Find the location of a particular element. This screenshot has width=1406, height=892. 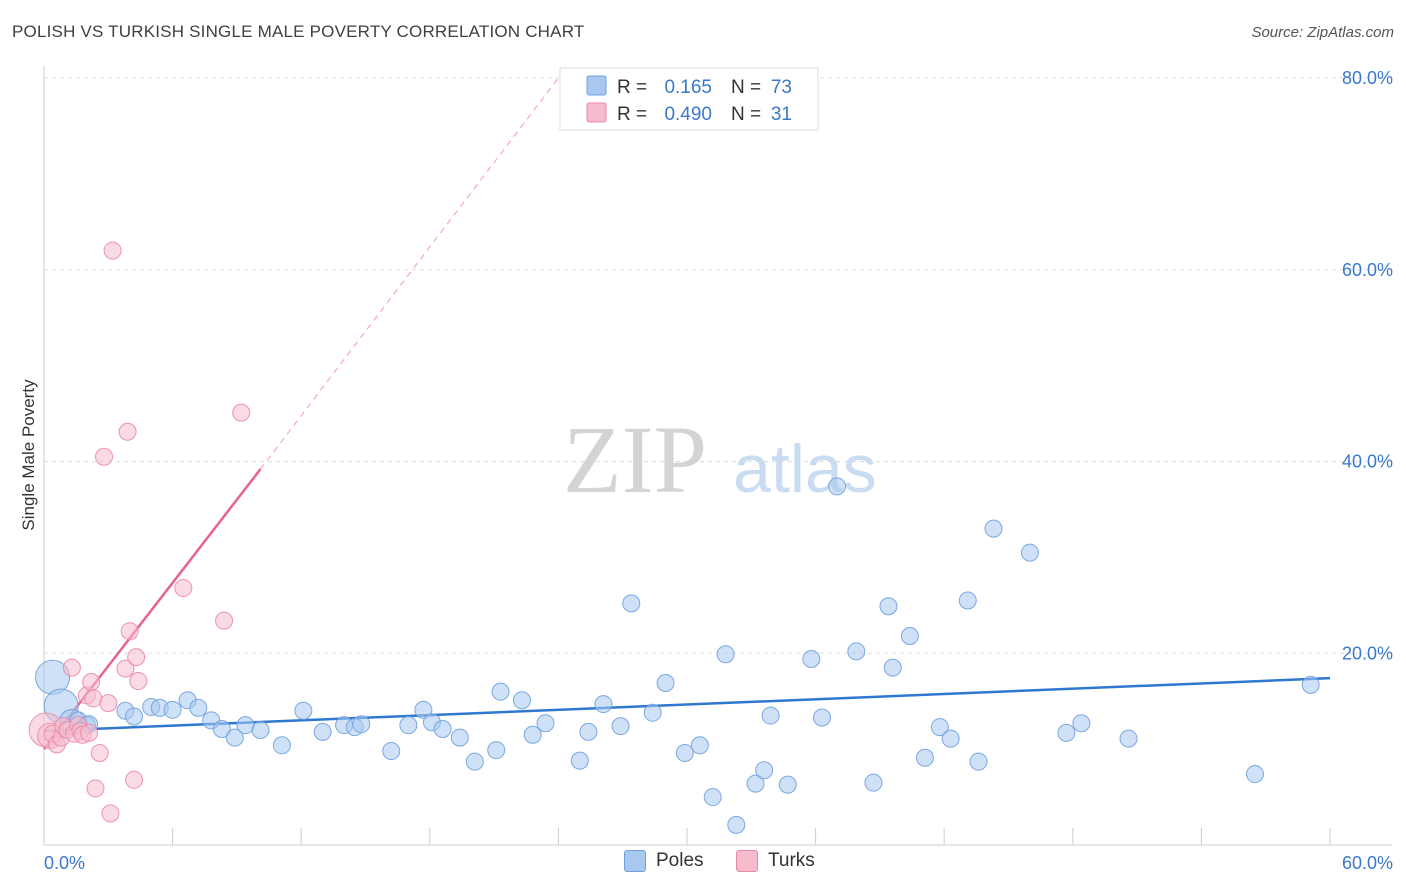

legend-item-poles: Poles is located at coordinates (664, 861).